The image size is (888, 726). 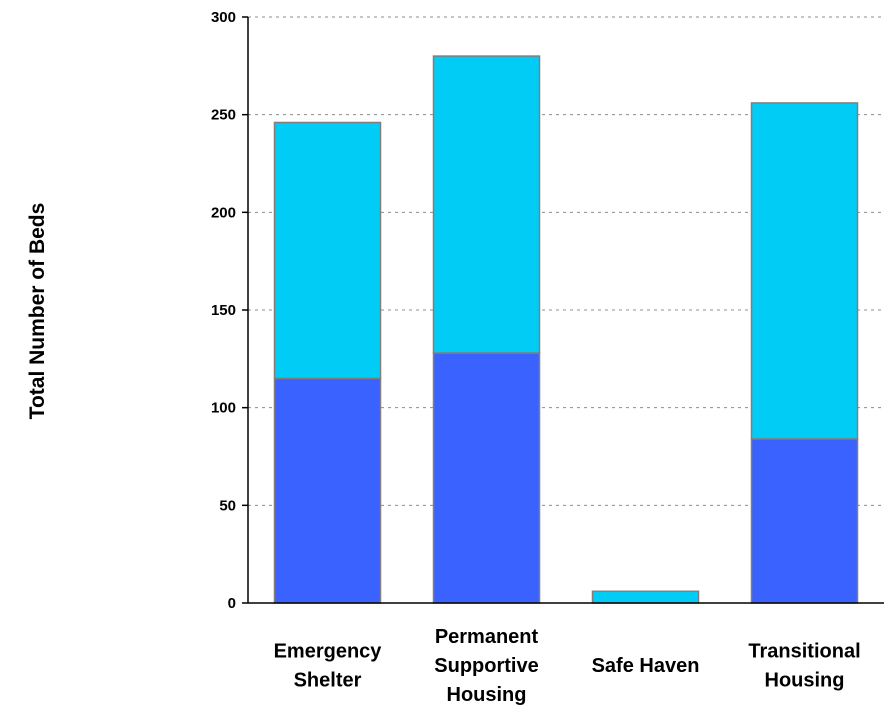 I want to click on y-tick-label-300: 300, so click(x=223, y=17).